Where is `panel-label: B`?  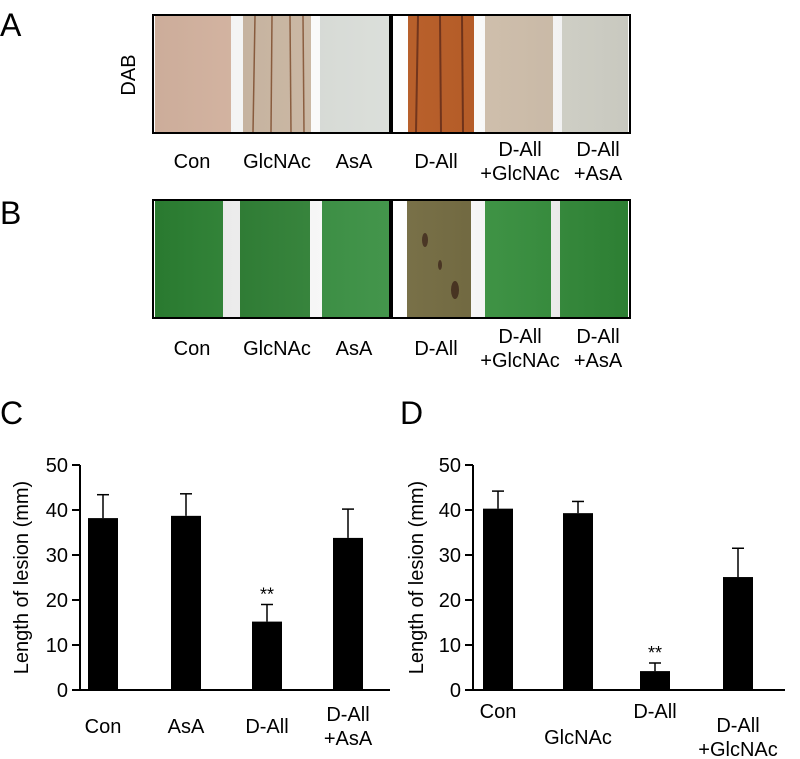 panel-label: B is located at coordinates (10, 213).